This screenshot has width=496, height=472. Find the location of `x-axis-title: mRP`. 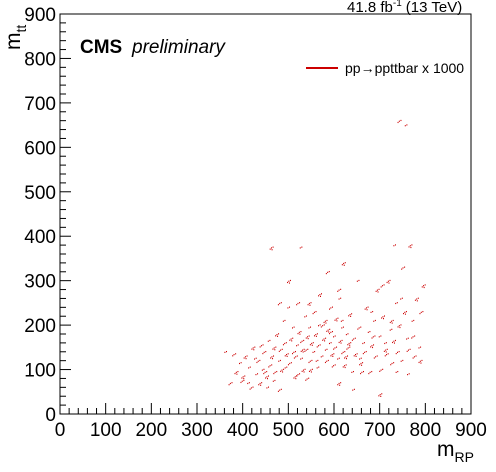

x-axis-title: mRP is located at coordinates (455, 451).